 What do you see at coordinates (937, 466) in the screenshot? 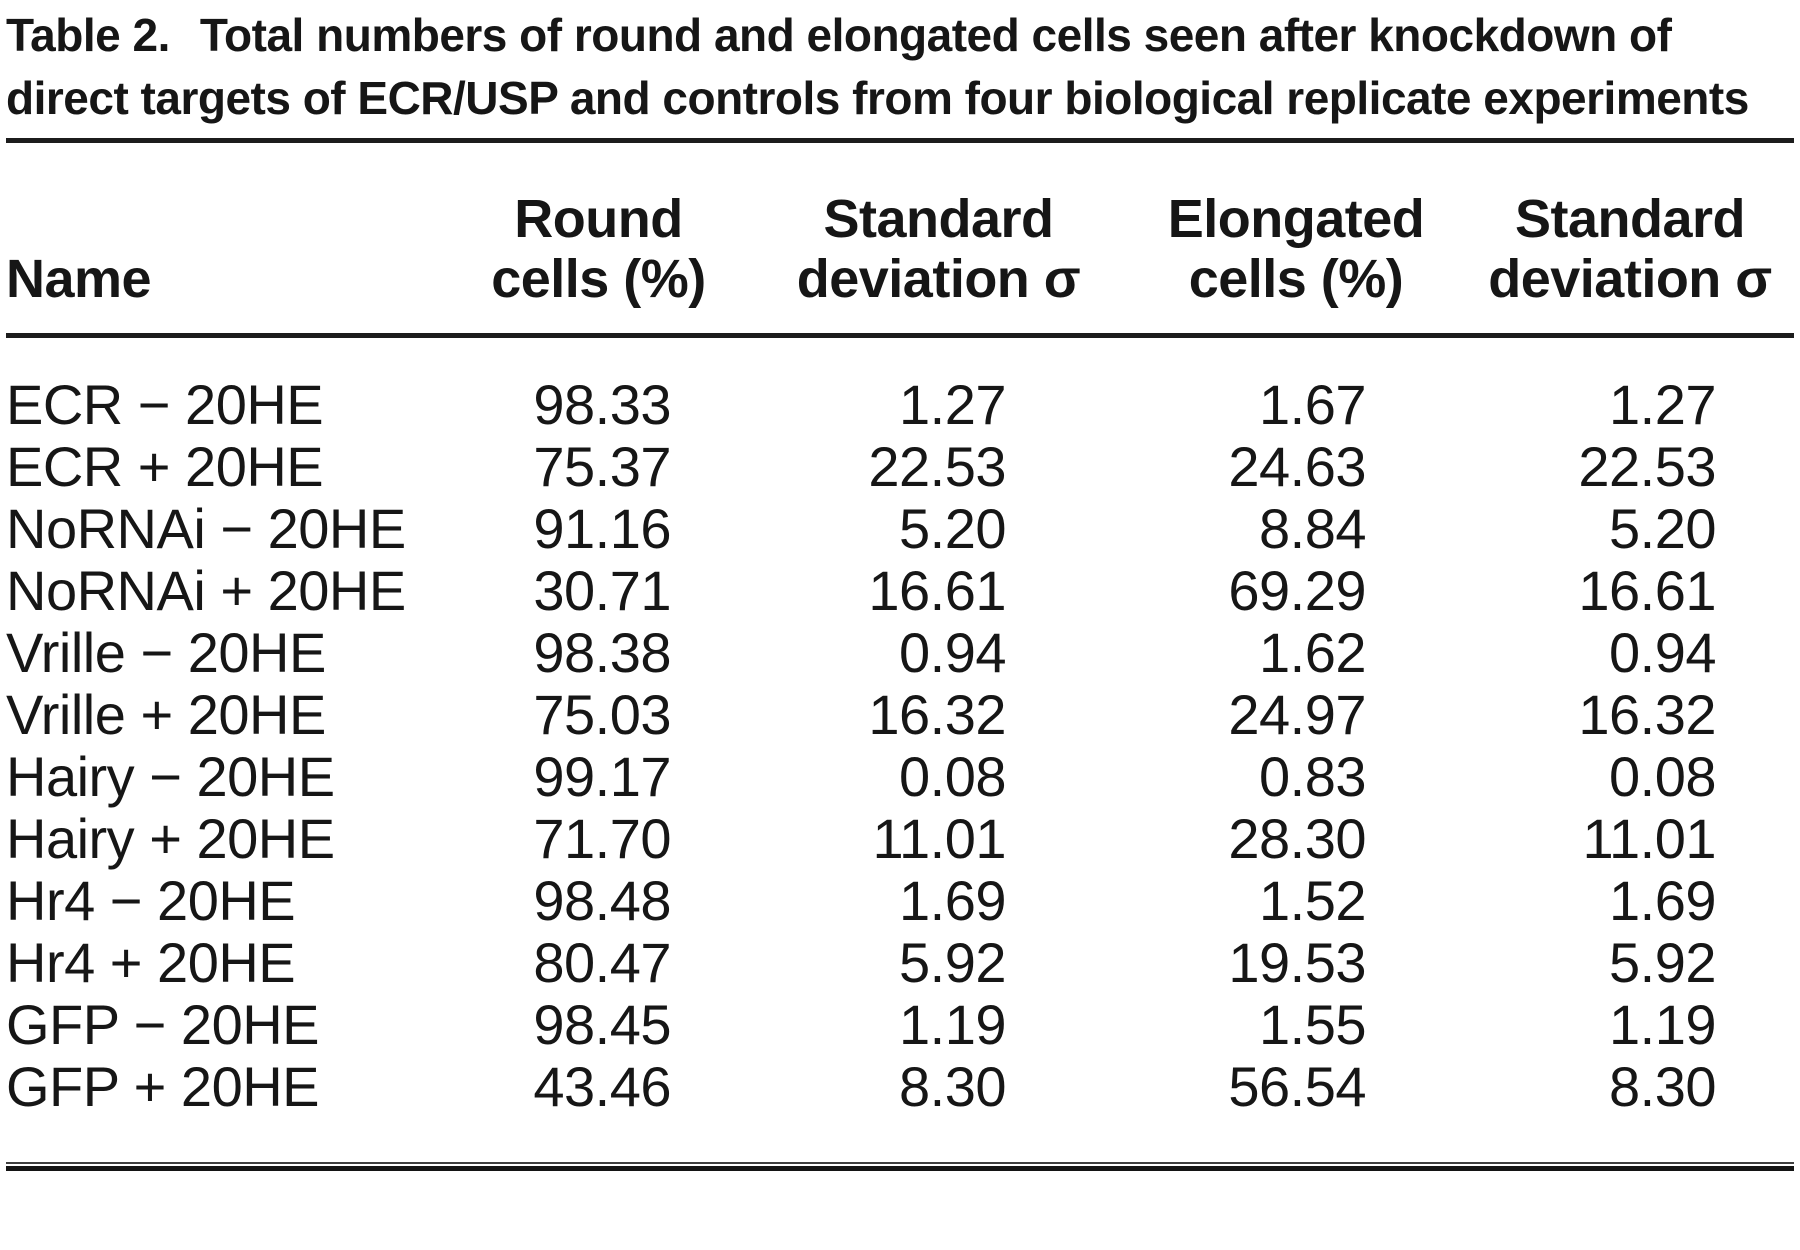
I see `cell-sd-round: 22.53` at bounding box center [937, 466].